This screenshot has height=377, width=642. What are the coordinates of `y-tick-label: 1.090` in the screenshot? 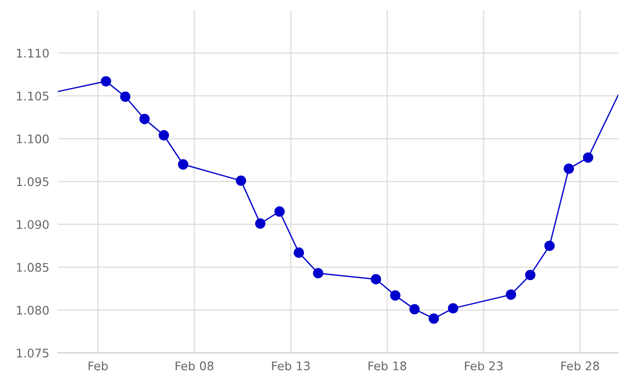 It's located at (32, 225).